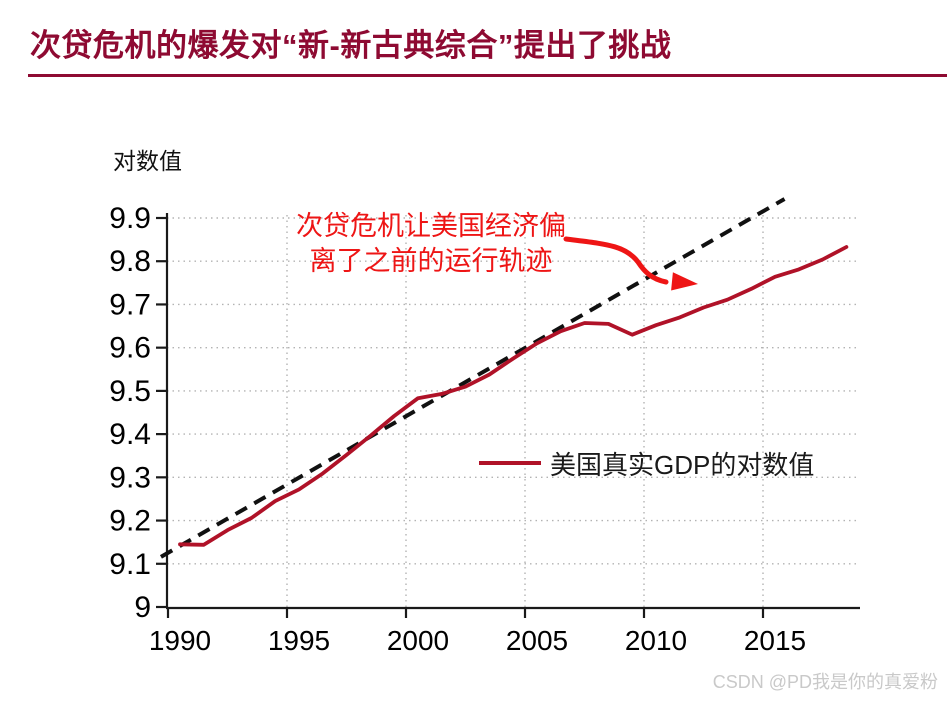 This screenshot has width=949, height=705. I want to click on y-tick-label: 9.4, so click(130, 434).